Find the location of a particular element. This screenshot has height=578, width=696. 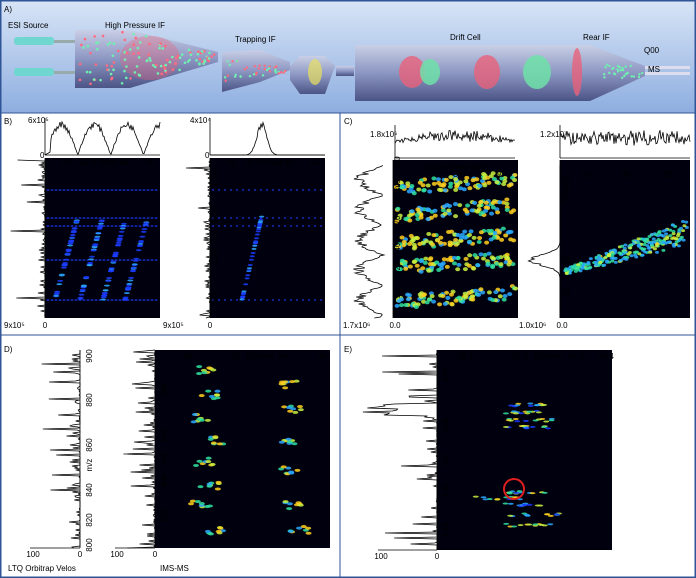

profile-max: 1.2x10⁷ is located at coordinates (553, 134).